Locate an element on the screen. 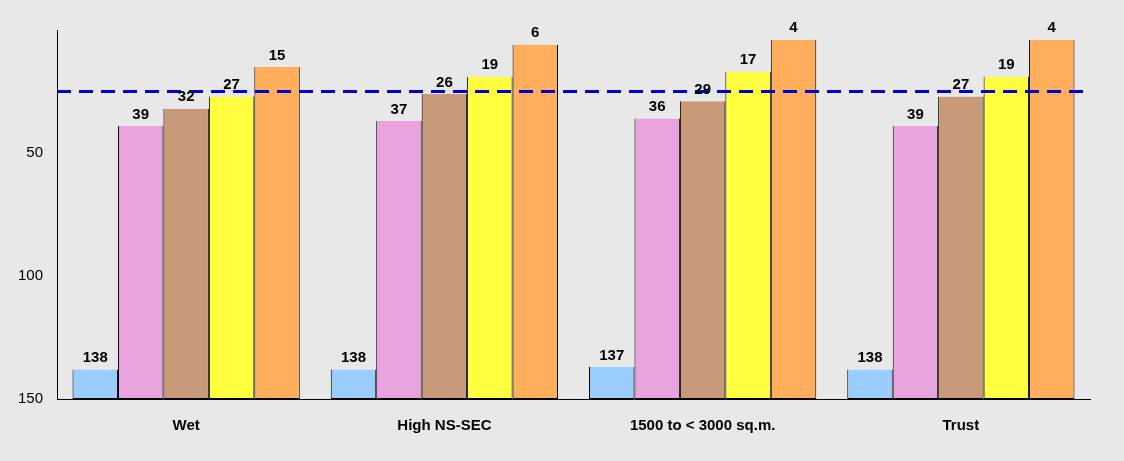  data-label: 36 is located at coordinates (657, 106).